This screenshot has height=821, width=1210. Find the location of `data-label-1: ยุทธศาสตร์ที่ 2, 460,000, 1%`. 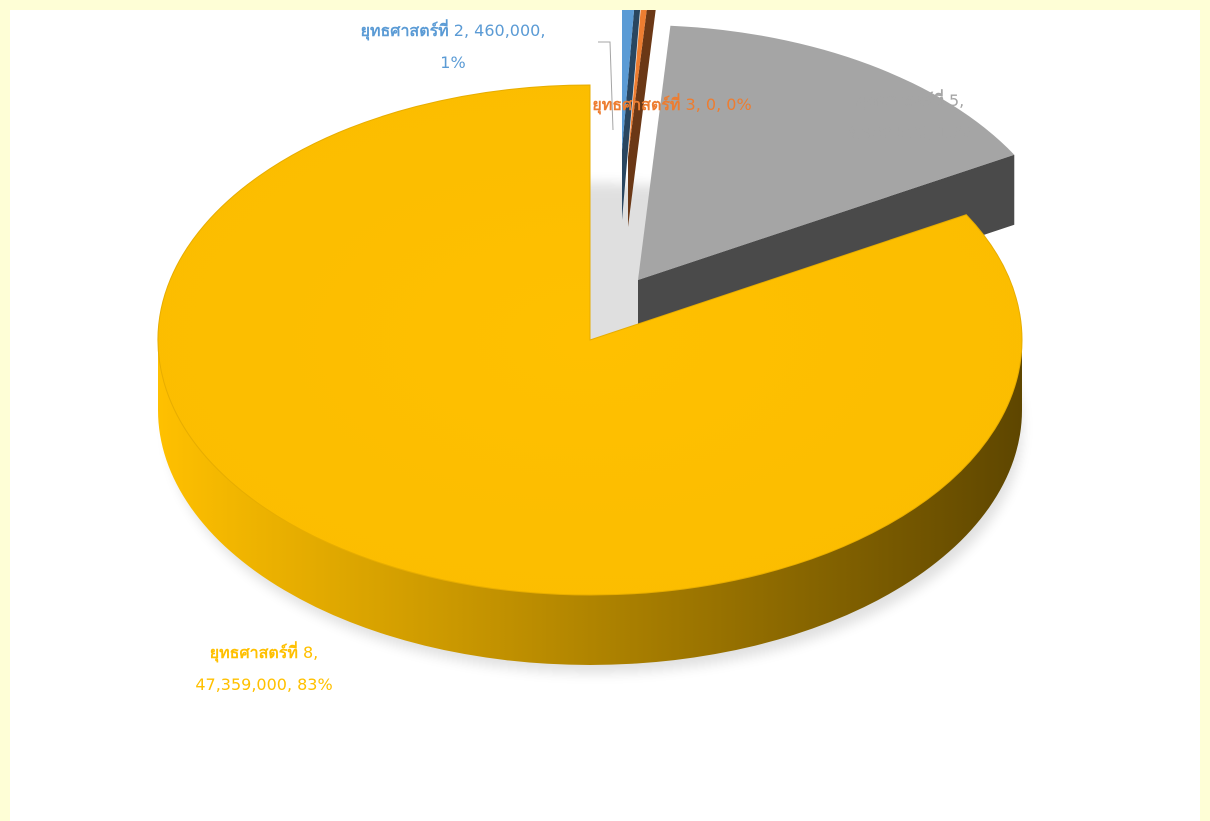

data-label-1: ยุทธศาสตร์ที่ 2, 460,000, 1% is located at coordinates (453, 45).